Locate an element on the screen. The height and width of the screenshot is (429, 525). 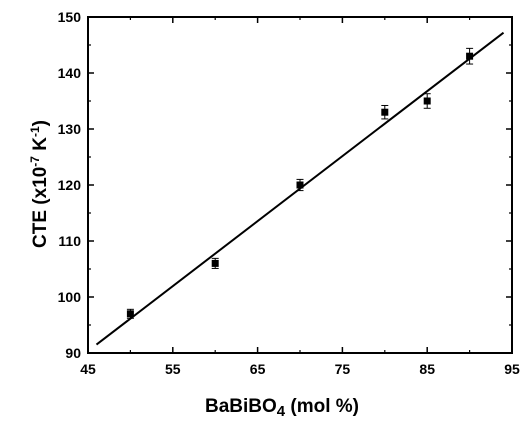
x-axis-label-main: BaBiBO is located at coordinates (241, 406).